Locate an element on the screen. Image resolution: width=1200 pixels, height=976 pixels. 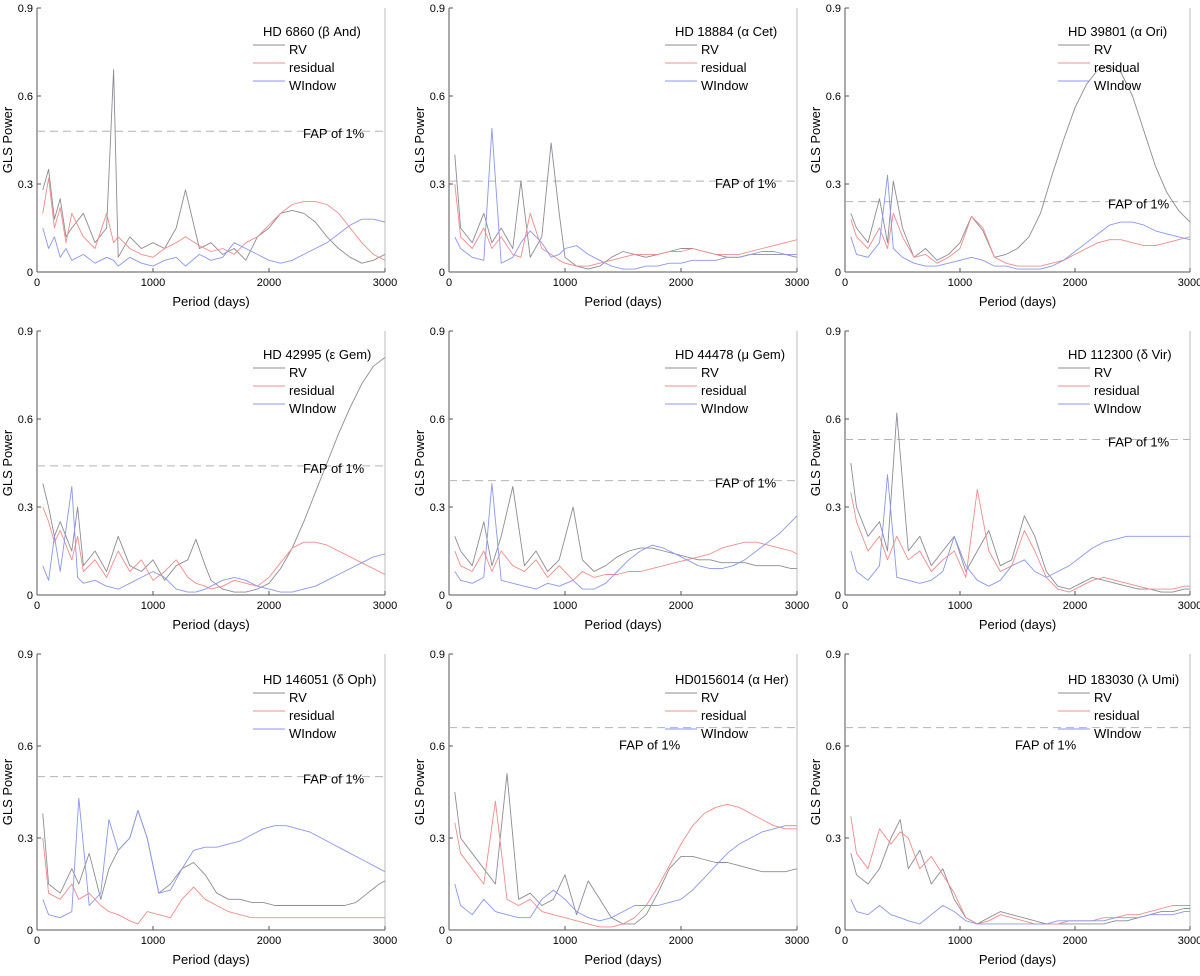
panel-title: HD 42995 (ε Gem) is located at coordinates (317, 354).